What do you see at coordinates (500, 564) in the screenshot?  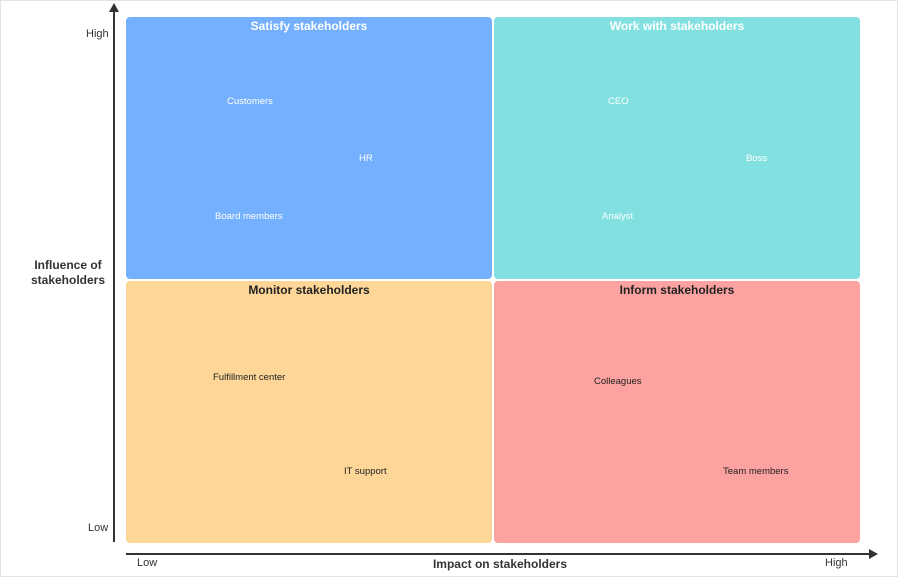 I see `x-axis-title: Impact on stakeholders` at bounding box center [500, 564].